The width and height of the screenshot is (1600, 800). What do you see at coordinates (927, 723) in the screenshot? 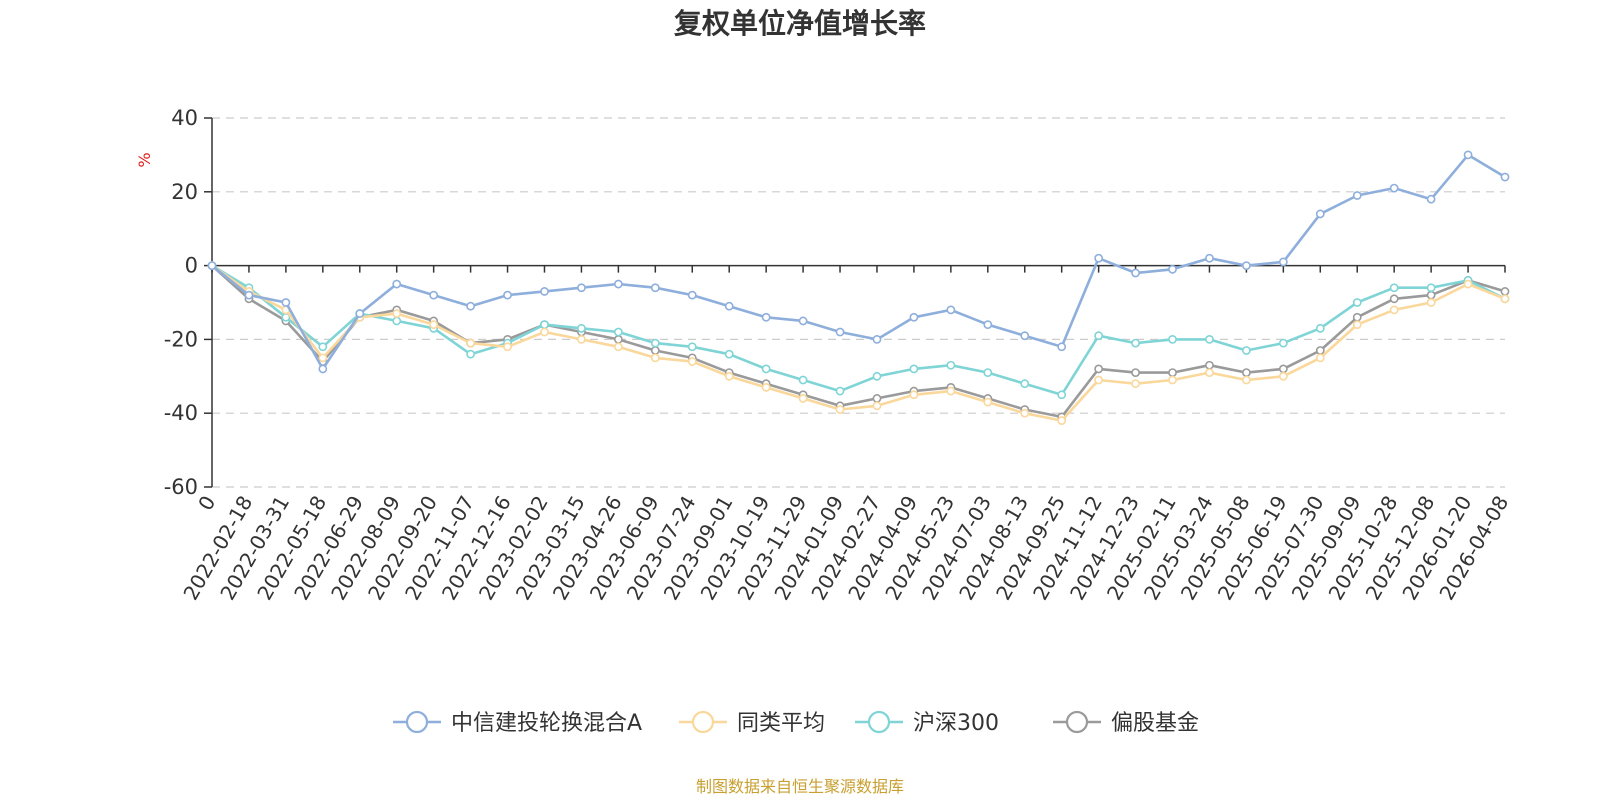
I see `legend-item-2: 沪深300` at bounding box center [927, 723].